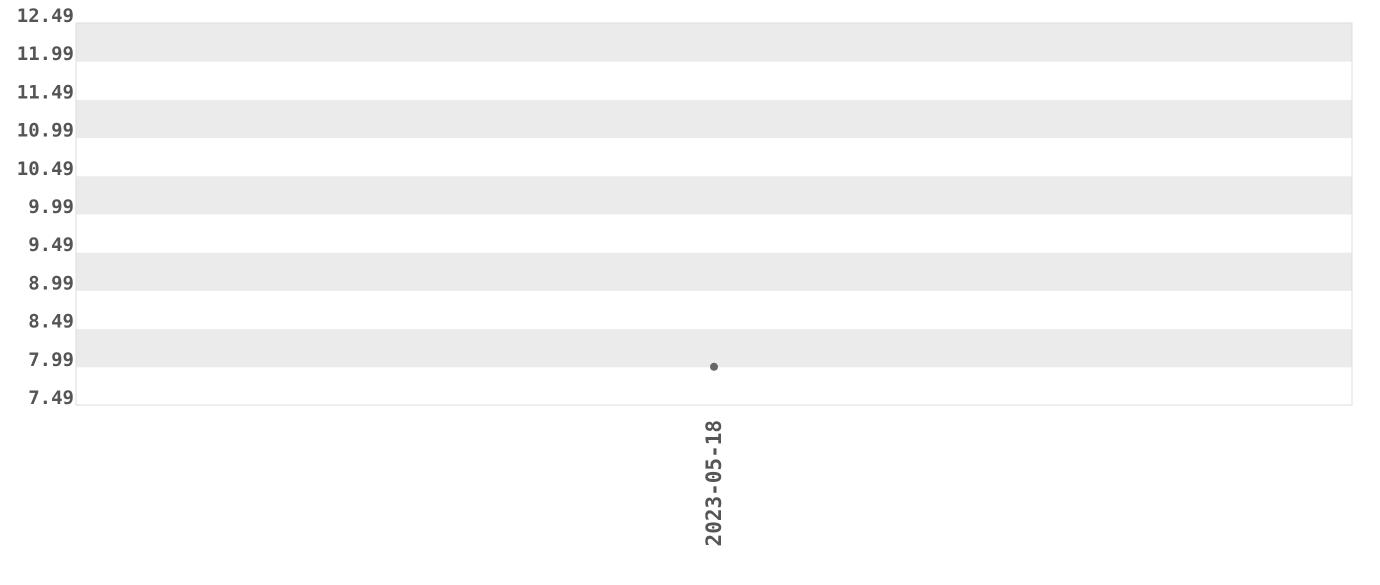 The image size is (1380, 585). Describe the element at coordinates (51, 398) in the screenshot. I see `y-tick-label: 7.49` at that location.